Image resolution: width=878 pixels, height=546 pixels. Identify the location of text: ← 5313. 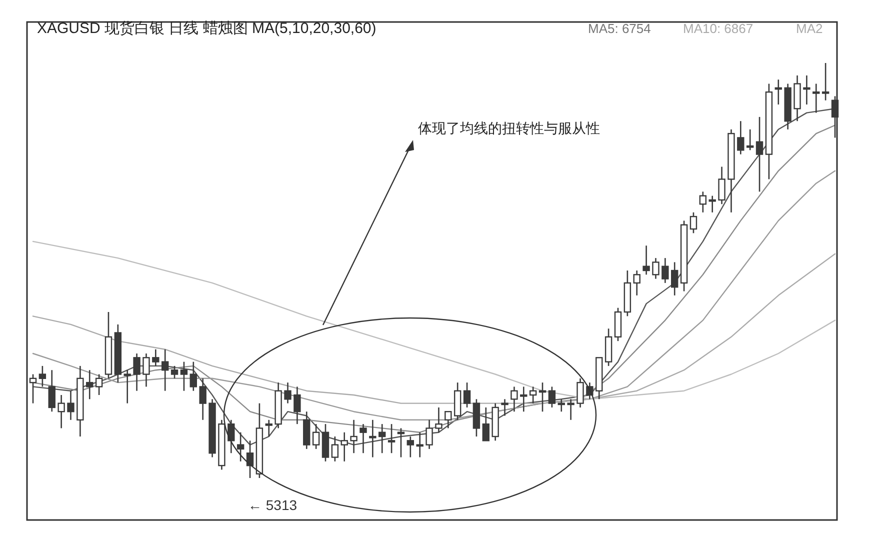
(273, 505).